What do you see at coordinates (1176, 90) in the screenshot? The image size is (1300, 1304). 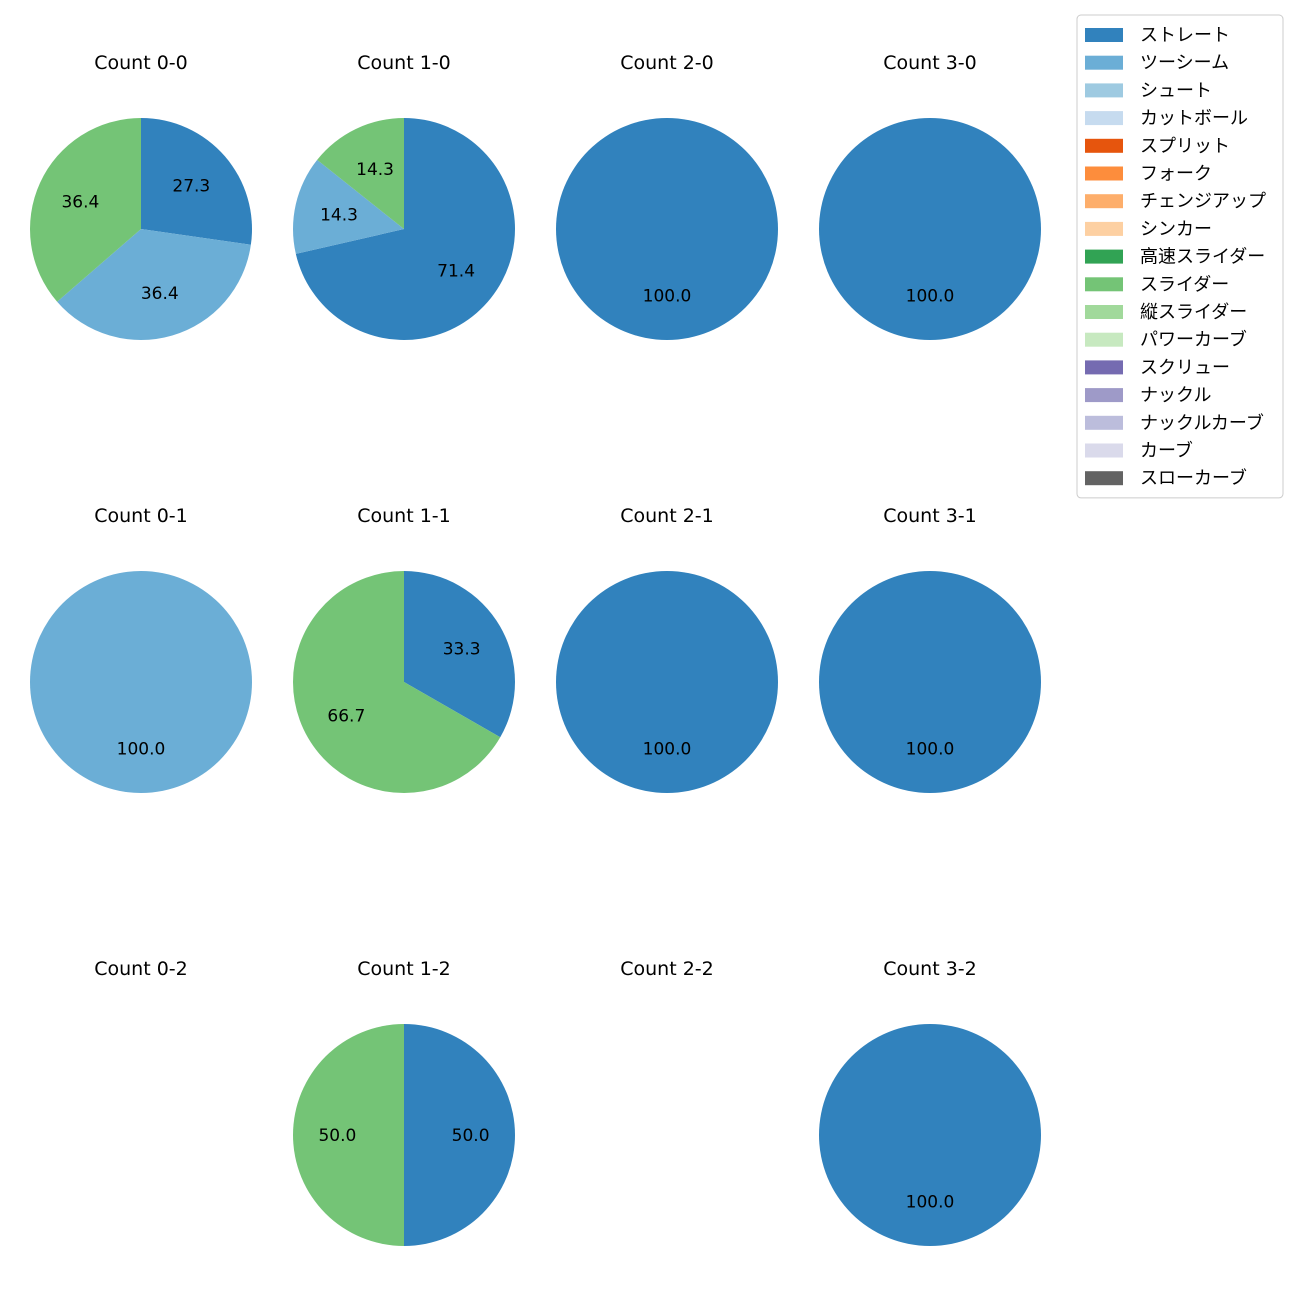 I see `legend-label: シュート` at bounding box center [1176, 90].